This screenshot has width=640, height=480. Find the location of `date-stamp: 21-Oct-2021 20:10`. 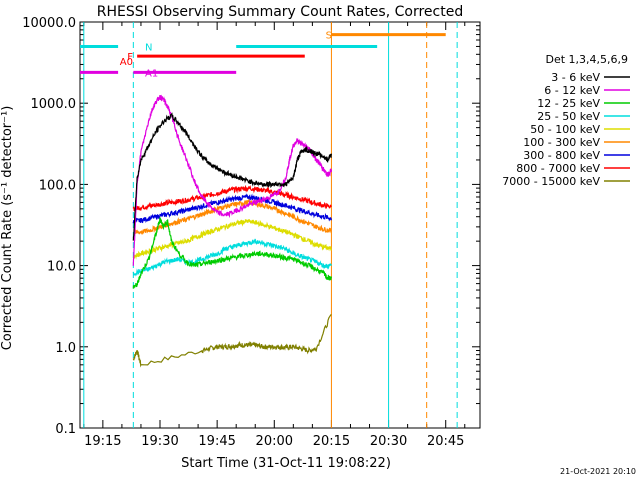

date-stamp: 21-Oct-2021 20:10 is located at coordinates (598, 471).